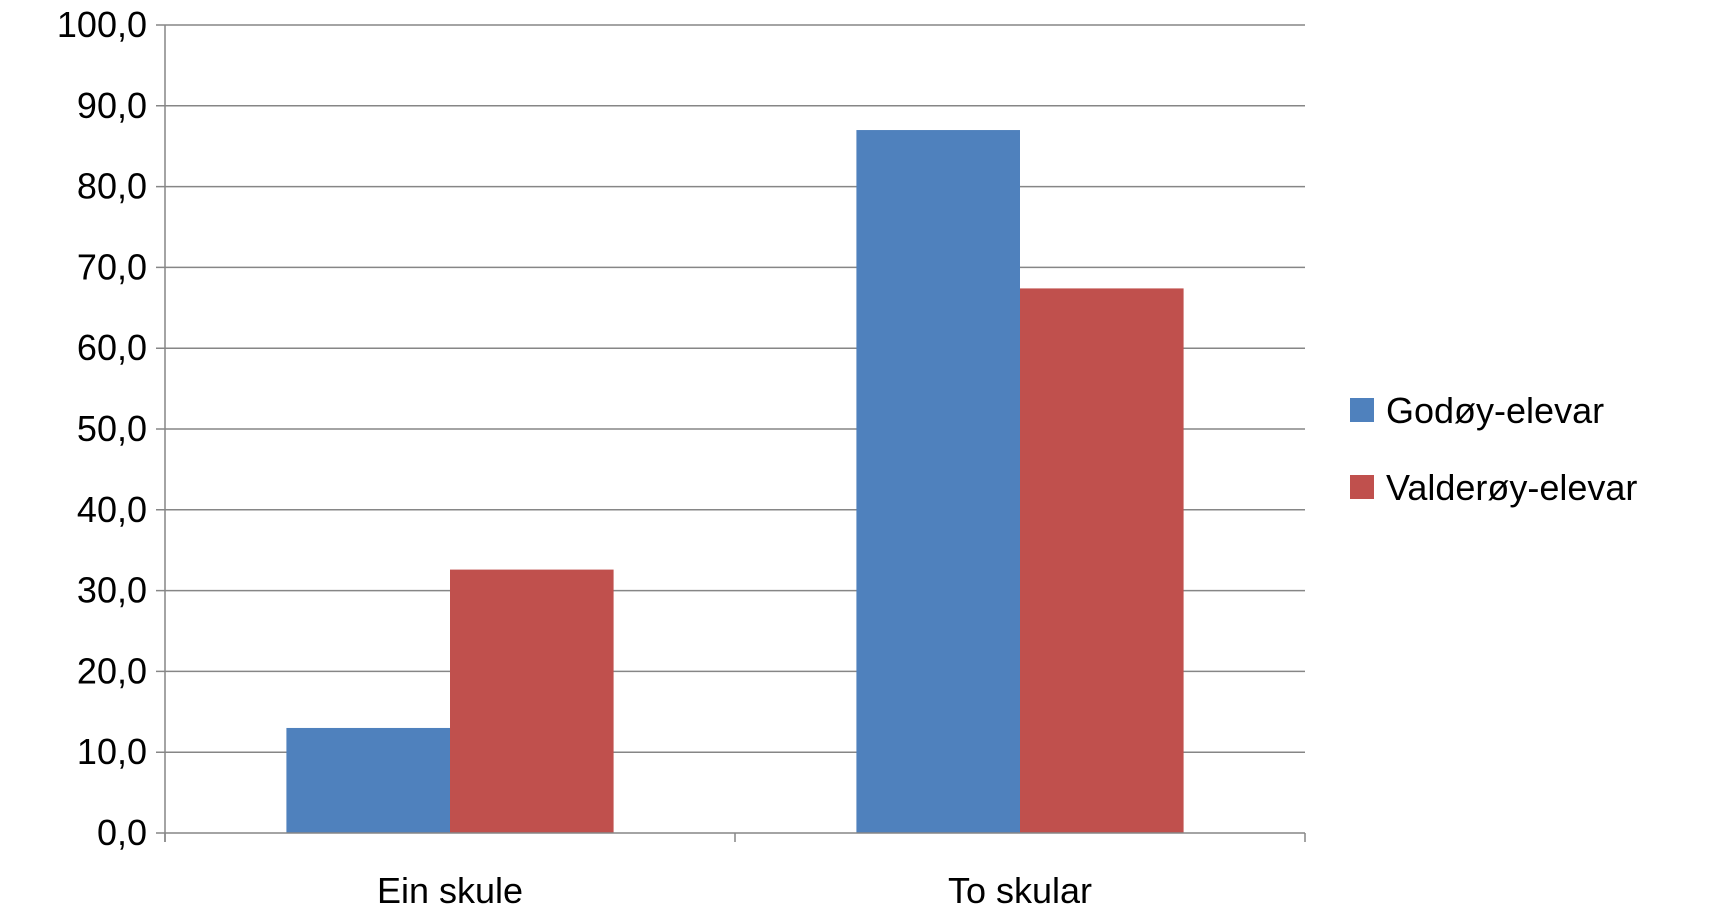 This screenshot has height=907, width=1713. I want to click on y-tick-label: 60,0, so click(112, 347).